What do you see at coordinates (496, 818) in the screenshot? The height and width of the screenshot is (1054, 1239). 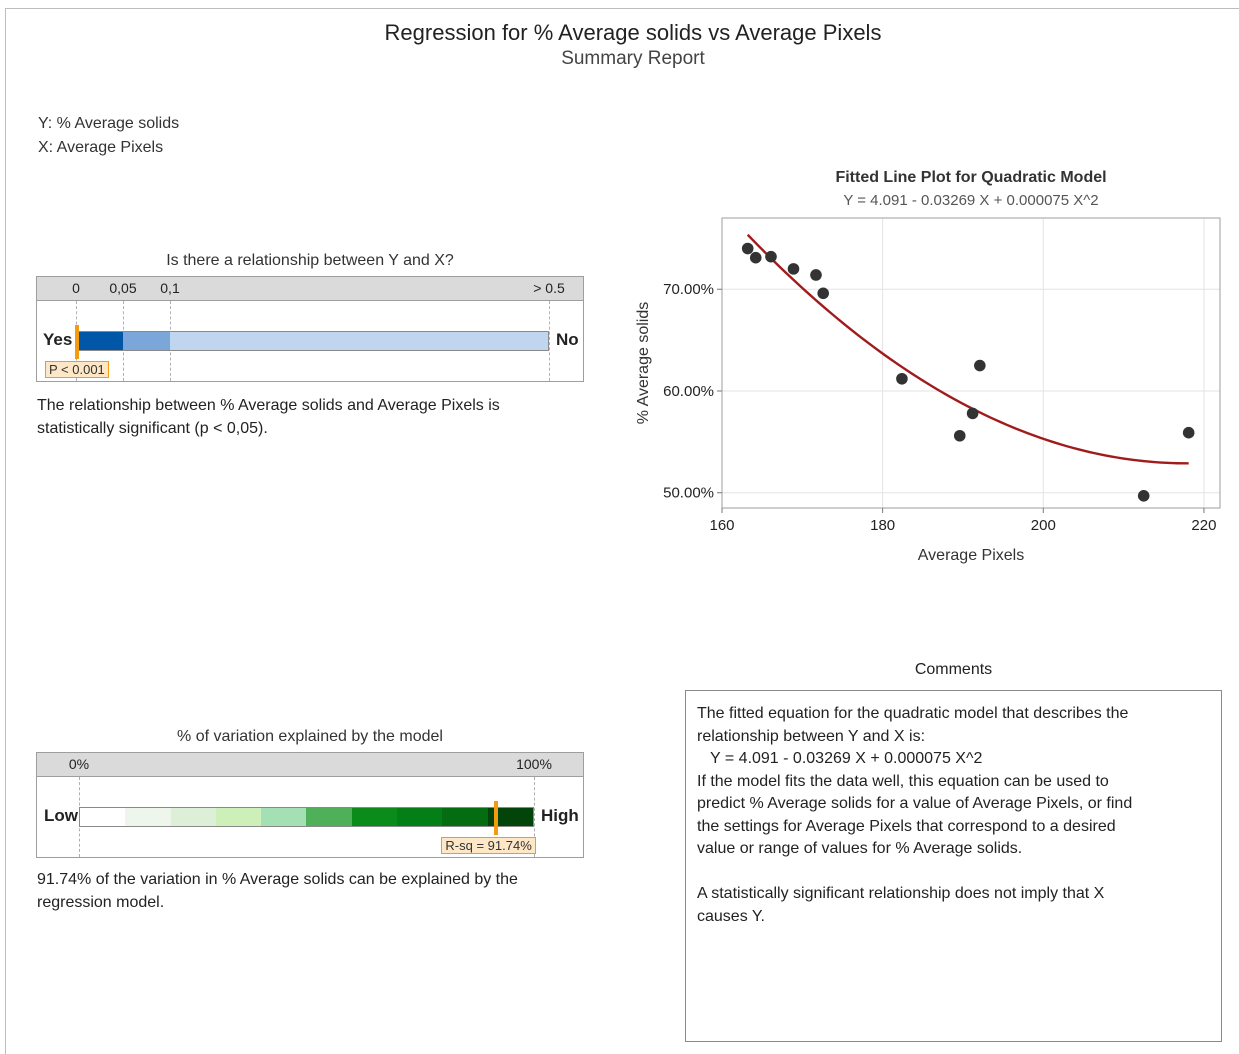 I see `rsq-marker` at bounding box center [496, 818].